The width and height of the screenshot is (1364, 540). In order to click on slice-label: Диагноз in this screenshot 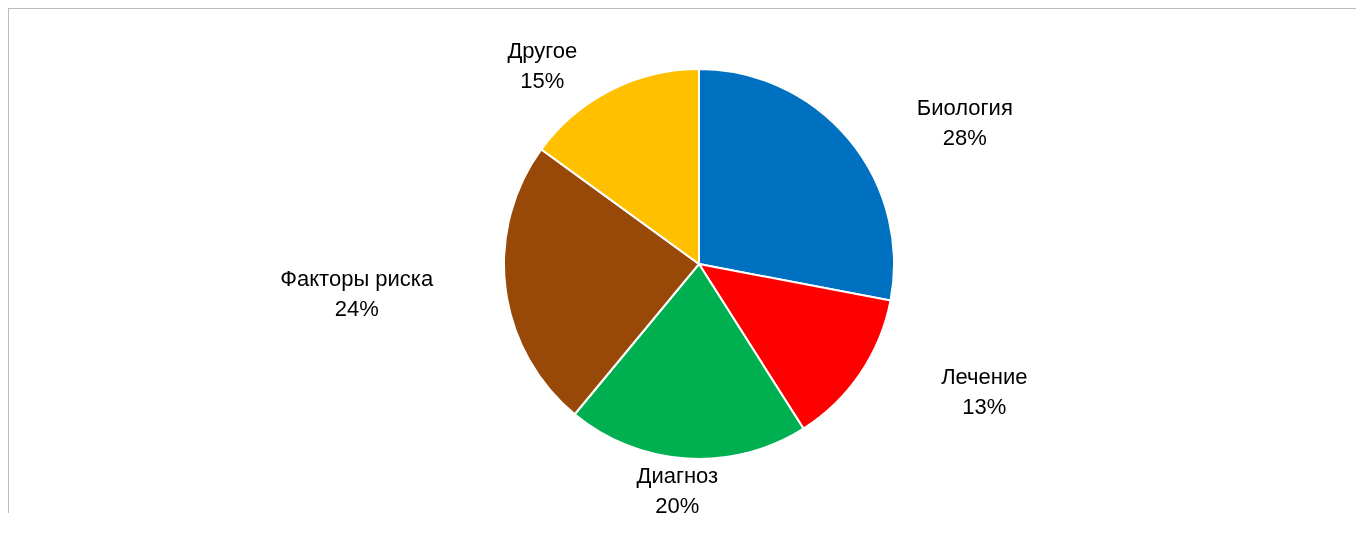, I will do `click(677, 475)`.